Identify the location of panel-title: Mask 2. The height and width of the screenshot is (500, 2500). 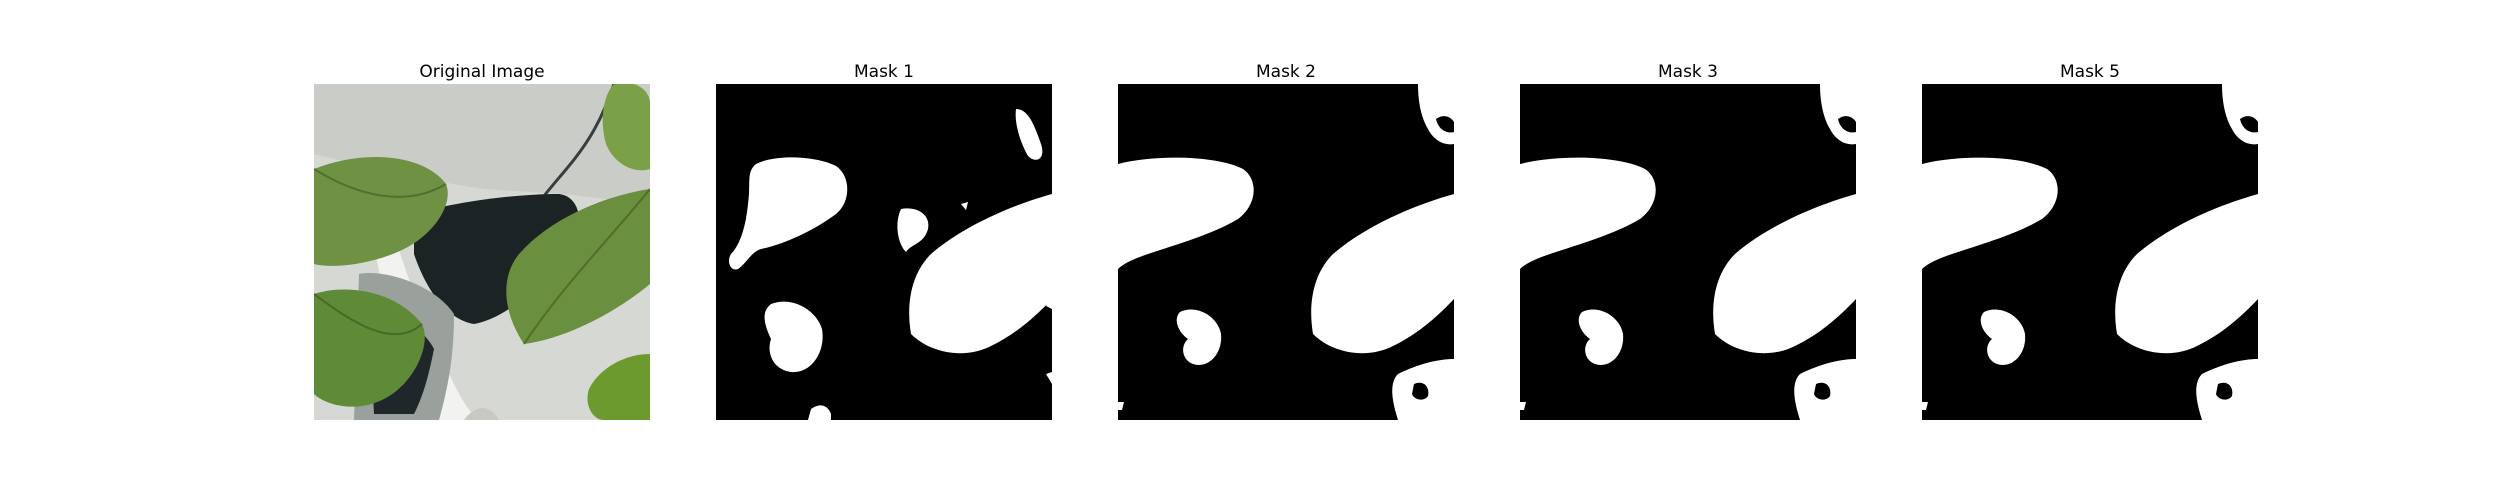
(1285, 72).